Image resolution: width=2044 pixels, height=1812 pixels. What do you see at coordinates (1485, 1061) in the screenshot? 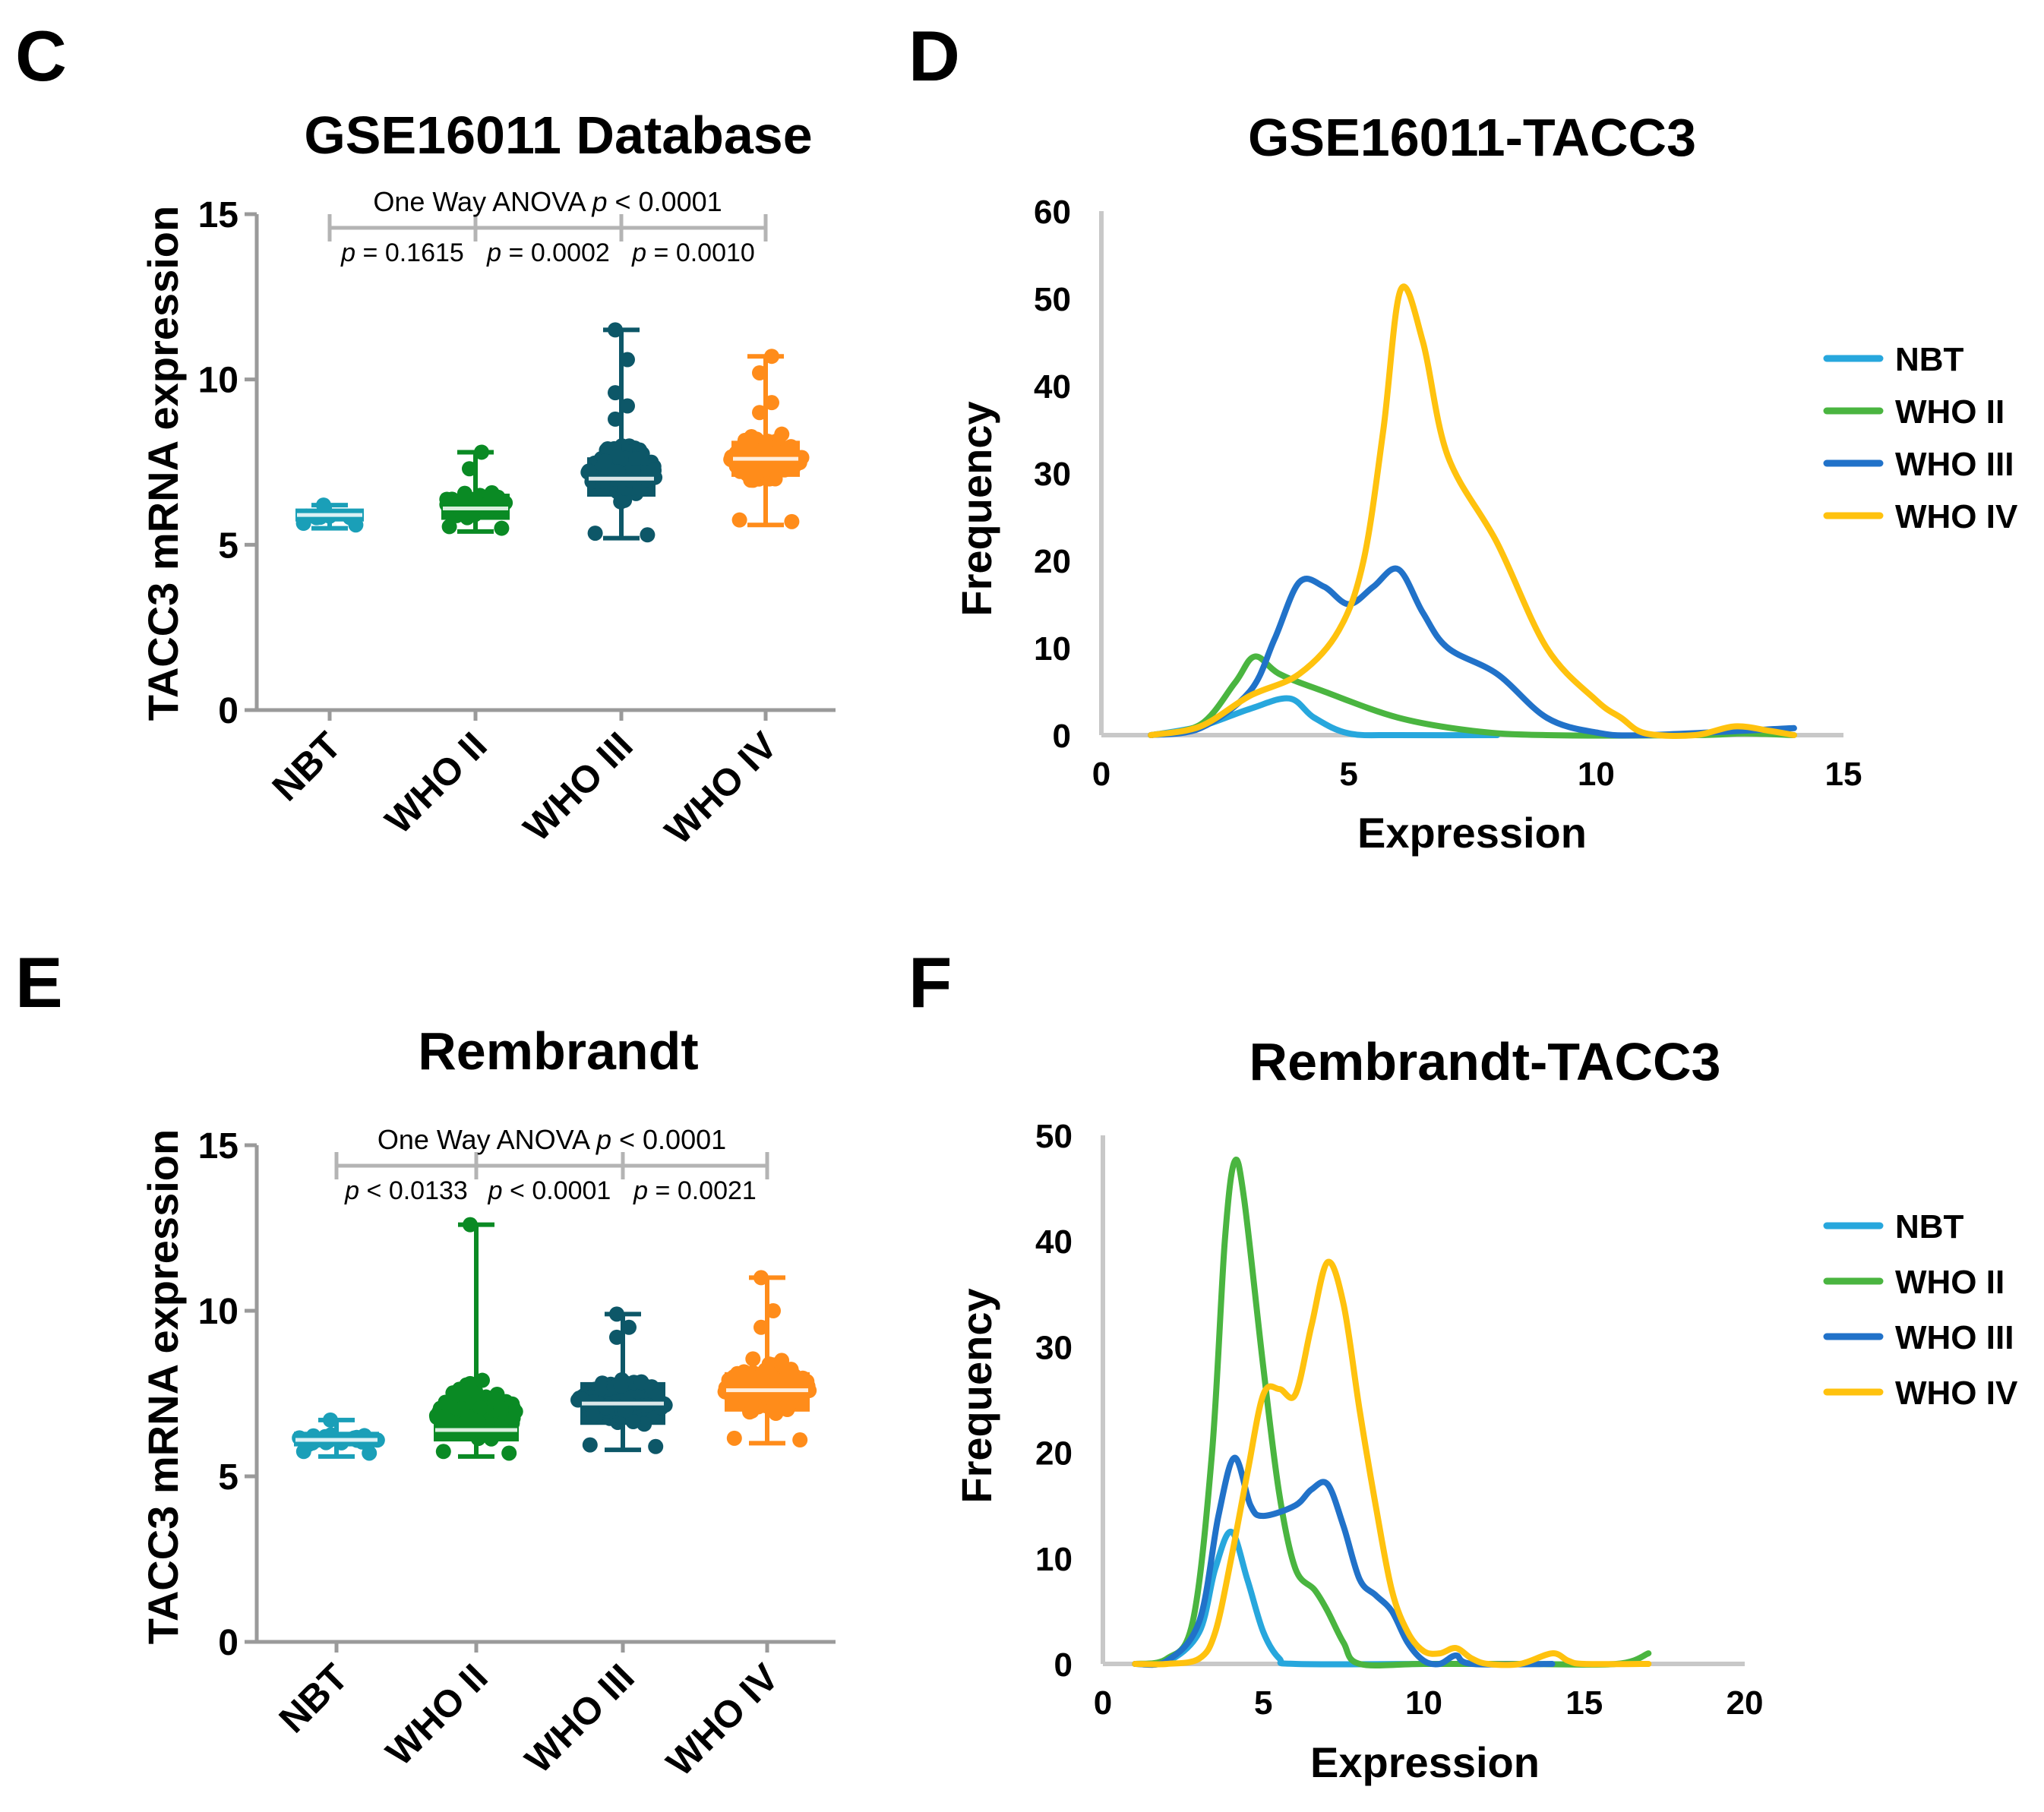
I see `chart-title: Rembrandt-TACC3` at bounding box center [1485, 1061].